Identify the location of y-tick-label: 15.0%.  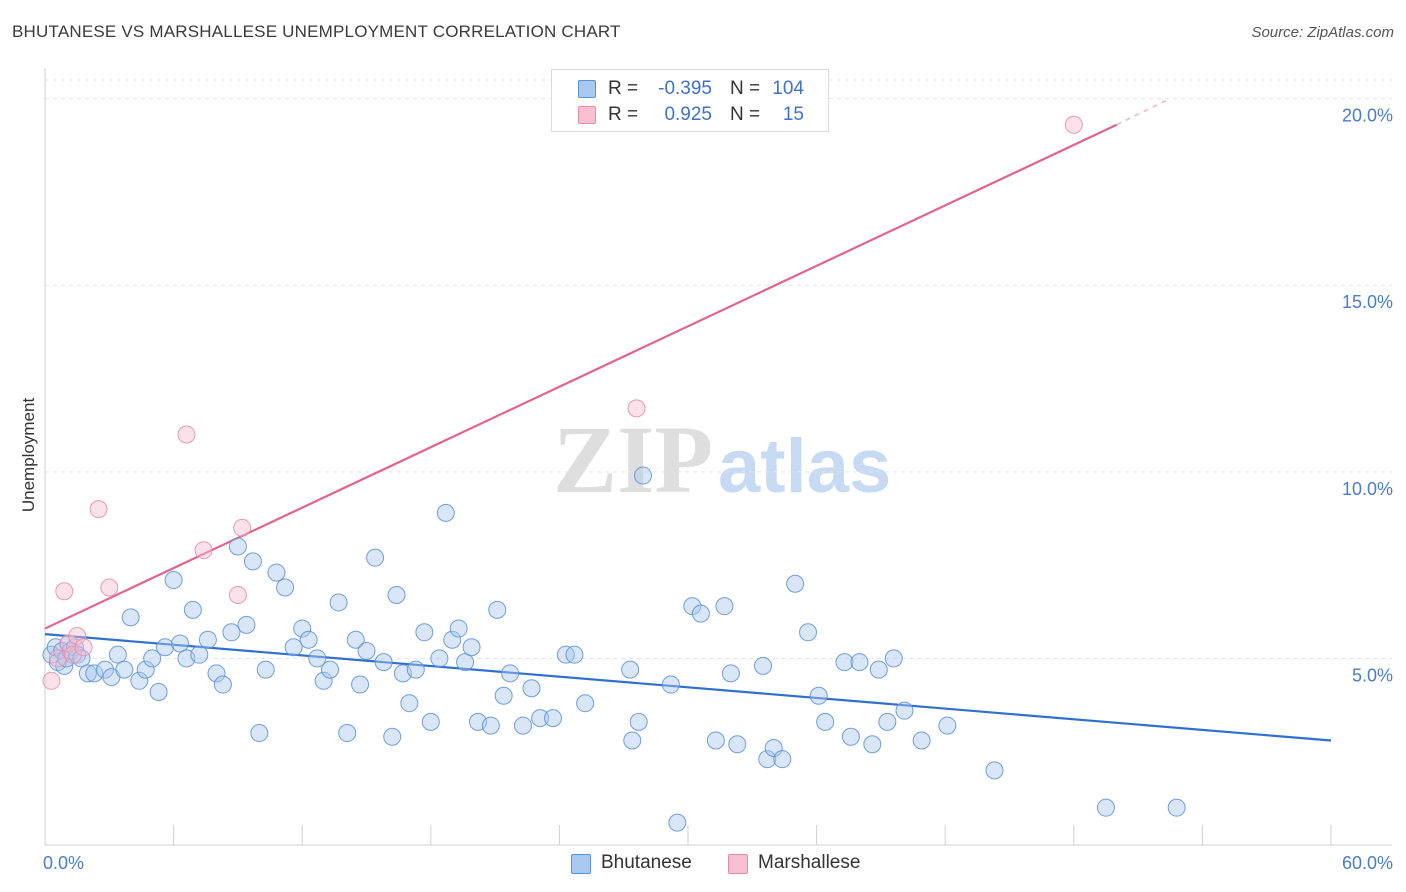
(1367, 302).